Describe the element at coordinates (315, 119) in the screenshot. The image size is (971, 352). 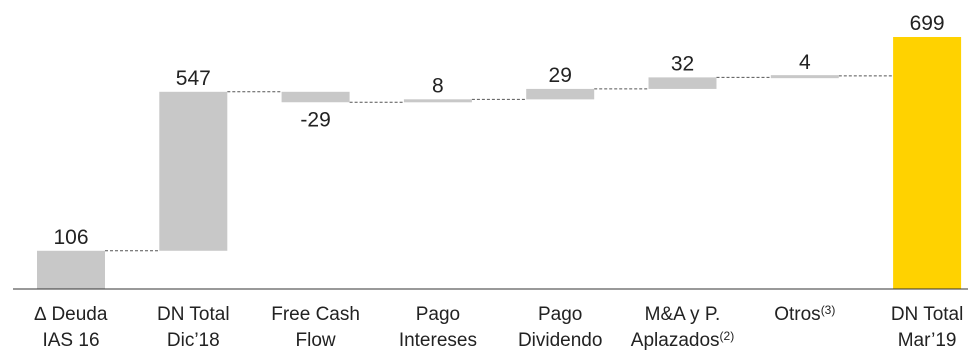
I see `value-label: -29` at that location.